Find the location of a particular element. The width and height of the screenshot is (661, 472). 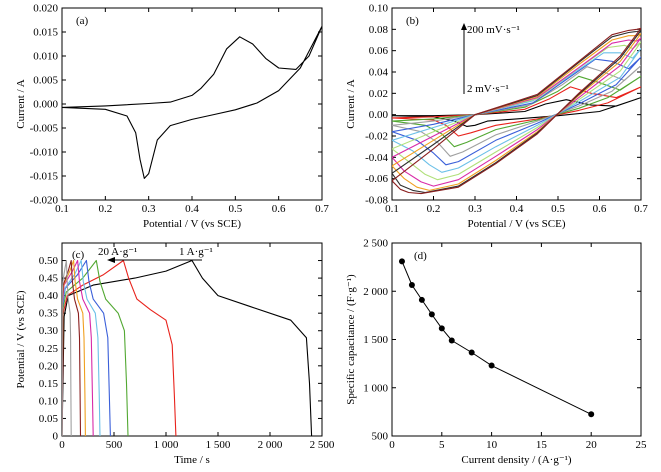

panel-label: (b) is located at coordinates (412, 21).